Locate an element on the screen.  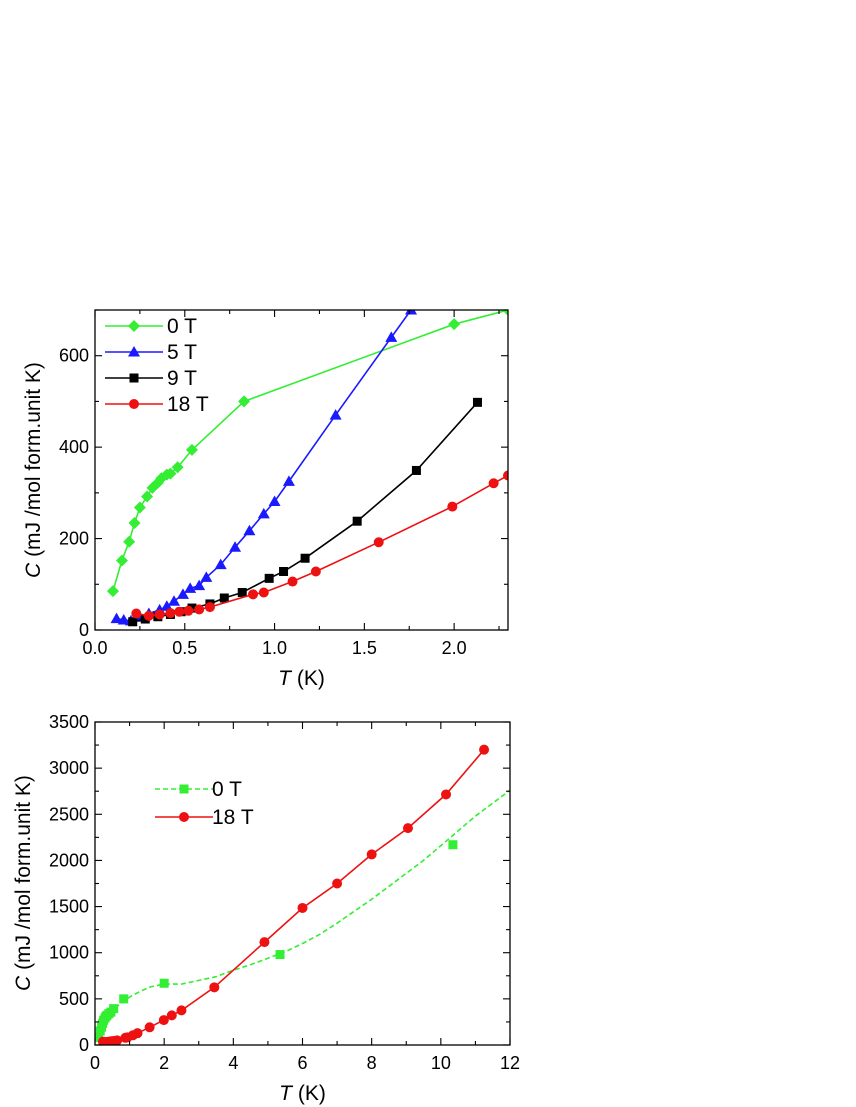
y-tick-label: 500 is located at coordinates (74, 999).